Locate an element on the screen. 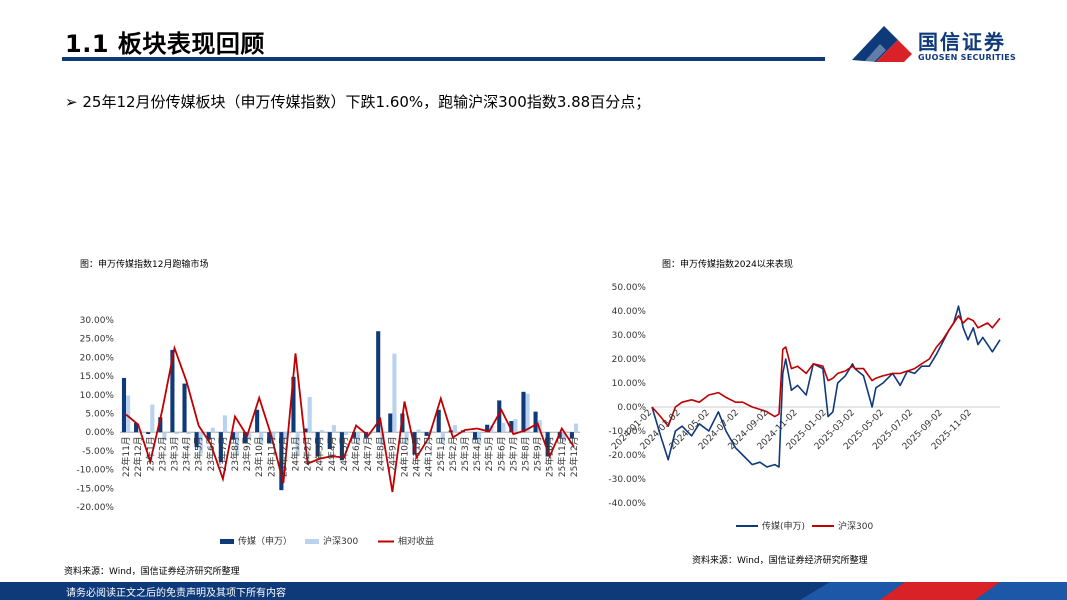  x-tick-label: 23年3月 is located at coordinates (174, 453).